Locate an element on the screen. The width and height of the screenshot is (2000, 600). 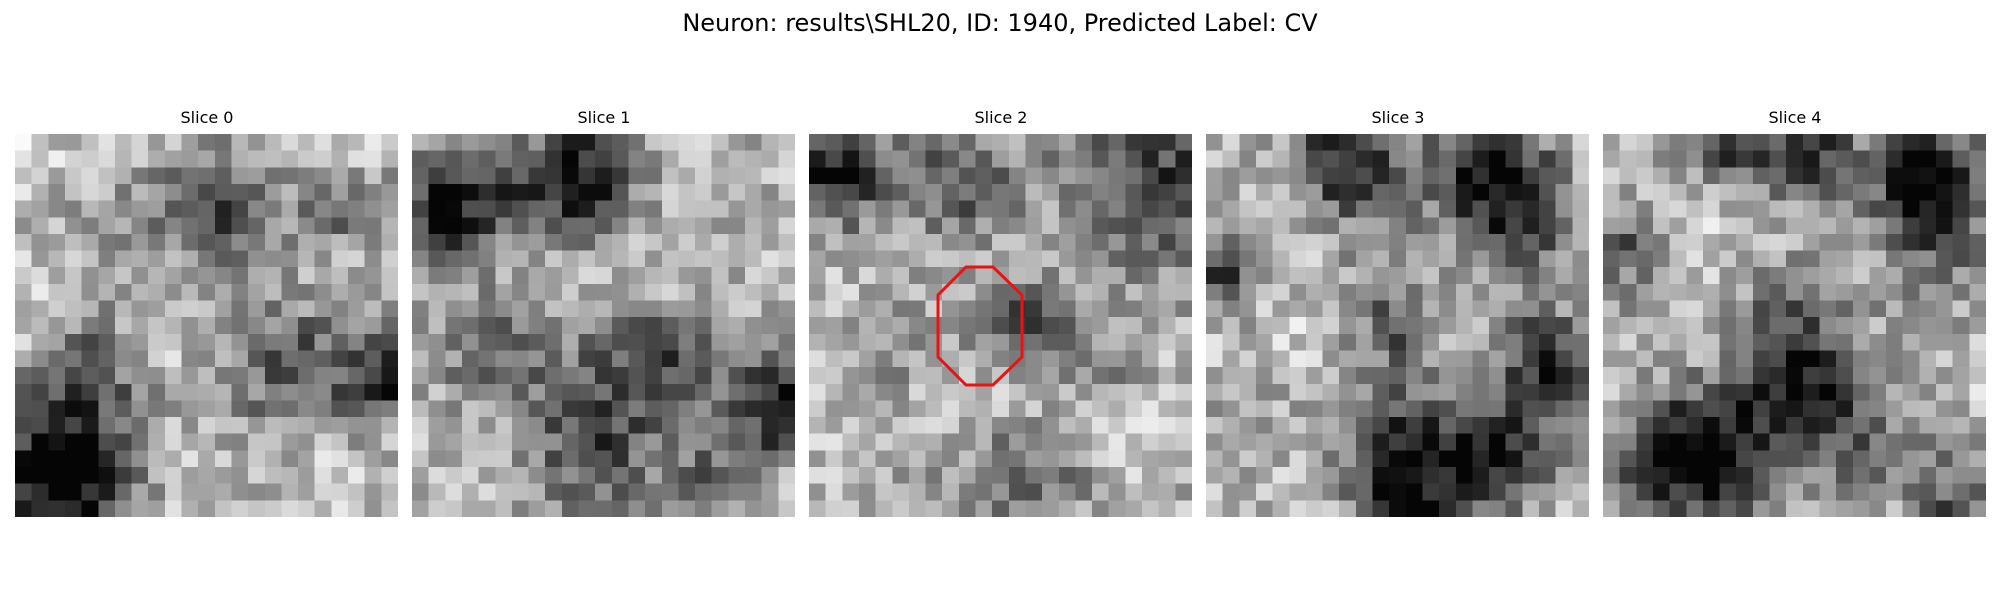
slice-title-4: Slice 4 is located at coordinates (1795, 117).